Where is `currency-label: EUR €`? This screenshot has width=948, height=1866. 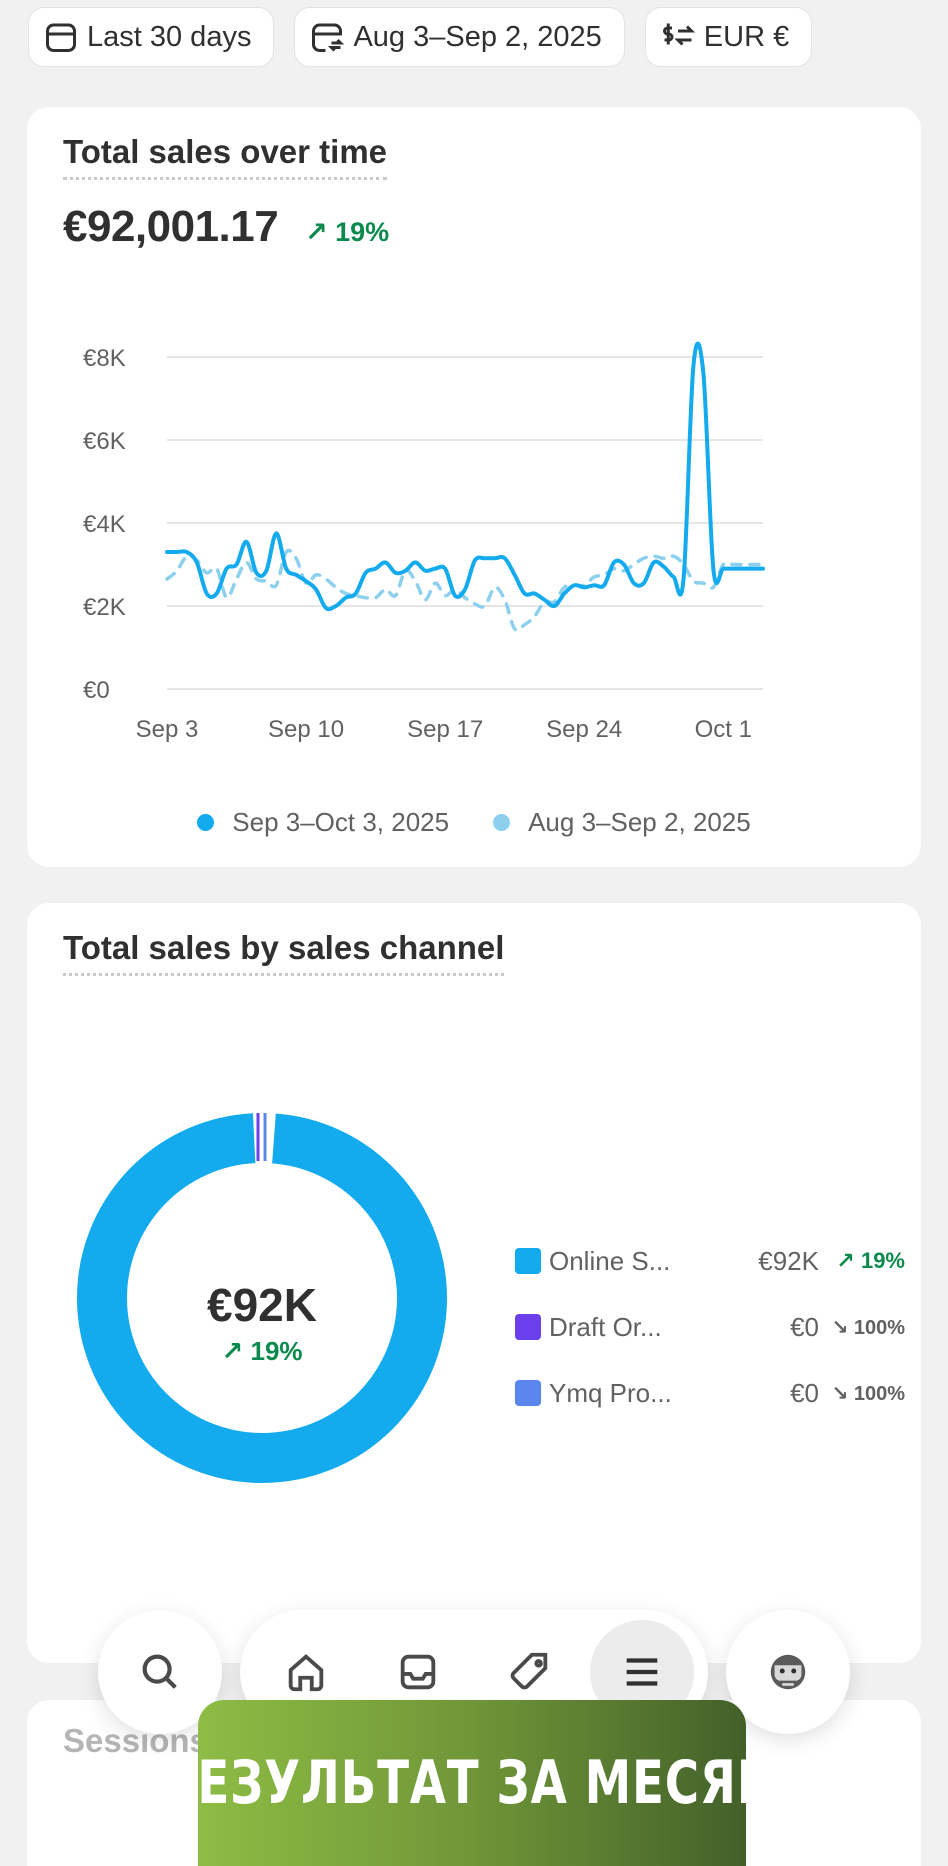
currency-label: EUR € is located at coordinates (746, 36).